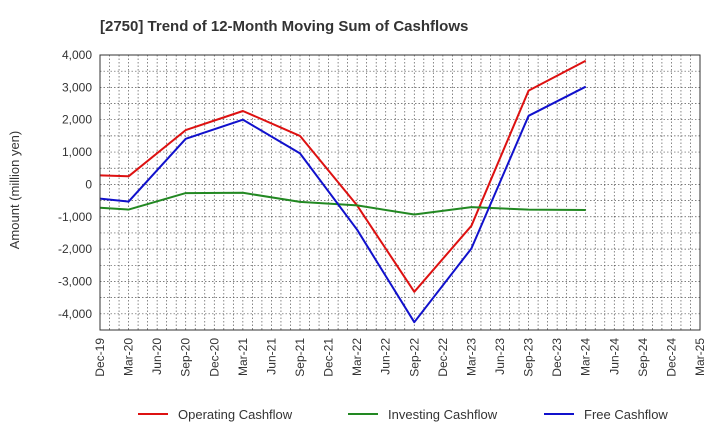 The height and width of the screenshot is (440, 720). What do you see at coordinates (586, 357) in the screenshot?
I see `x-tick-label: Mar-24` at bounding box center [586, 357].